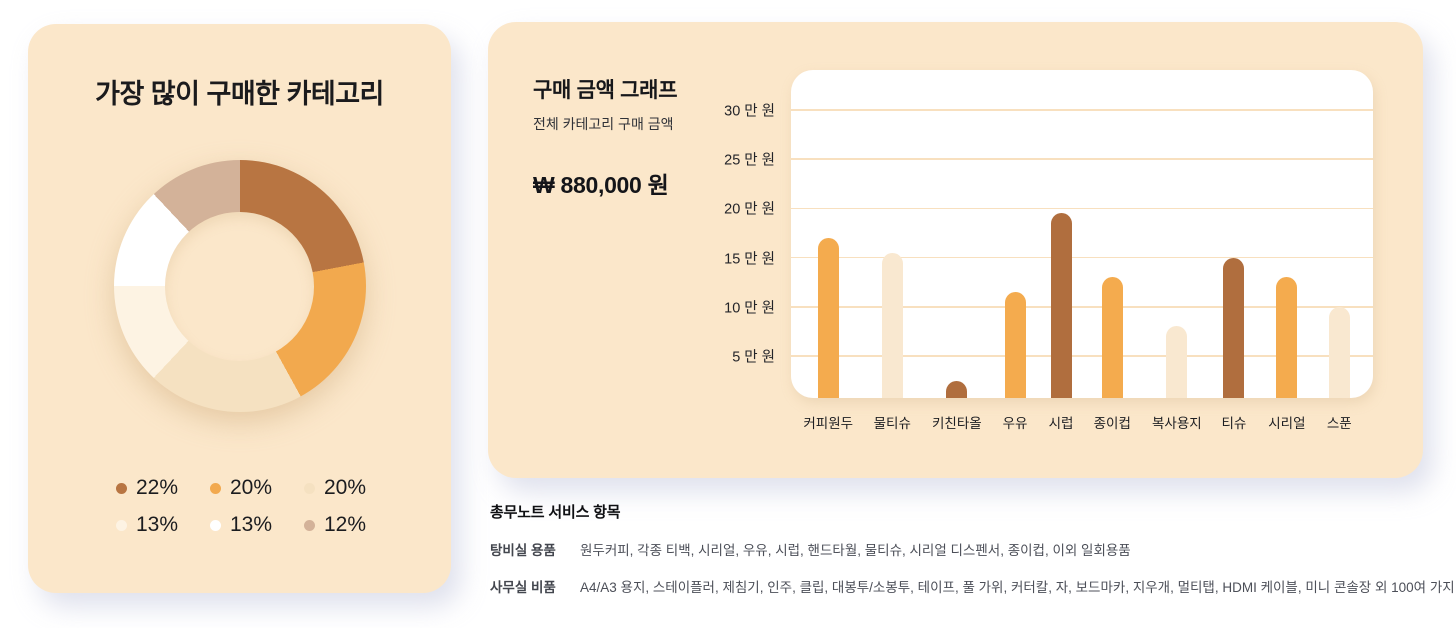 Image resolution: width=1456 pixels, height=628 pixels. I want to click on donut-chart, so click(239, 286).